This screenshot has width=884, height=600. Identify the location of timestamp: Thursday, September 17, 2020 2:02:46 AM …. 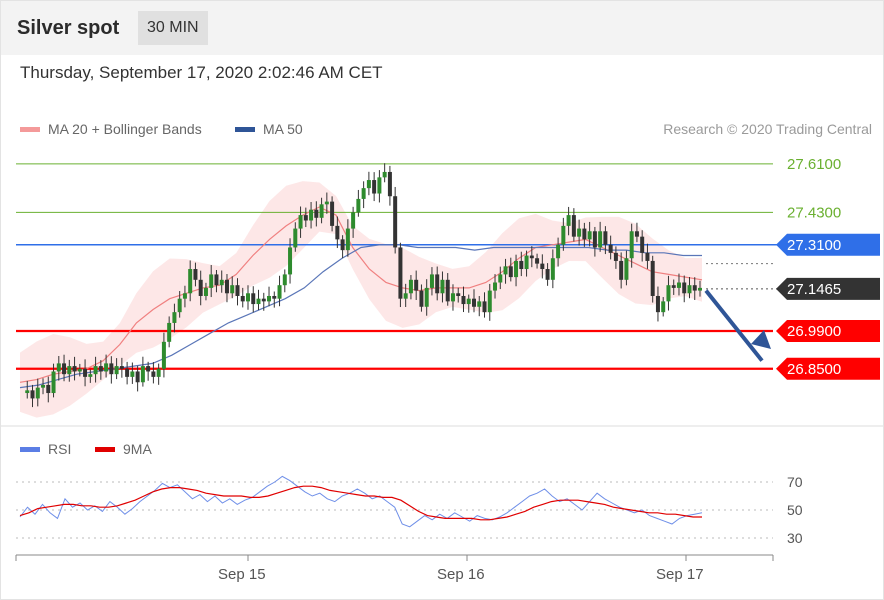
(201, 72).